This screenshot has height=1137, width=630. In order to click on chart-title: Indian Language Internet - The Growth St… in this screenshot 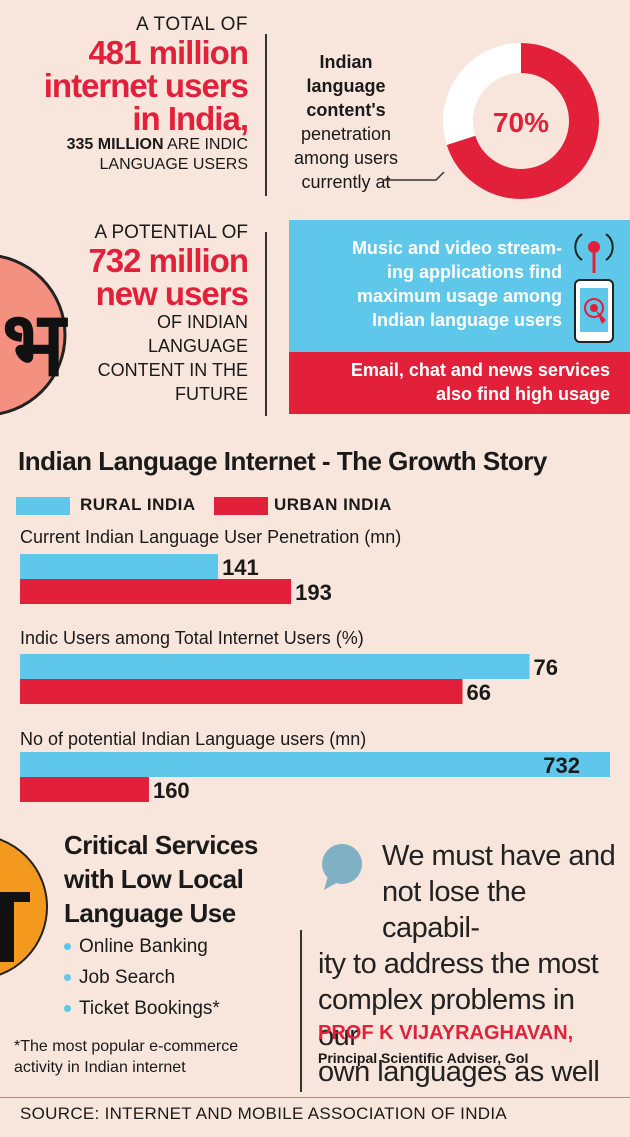, I will do `click(282, 461)`.